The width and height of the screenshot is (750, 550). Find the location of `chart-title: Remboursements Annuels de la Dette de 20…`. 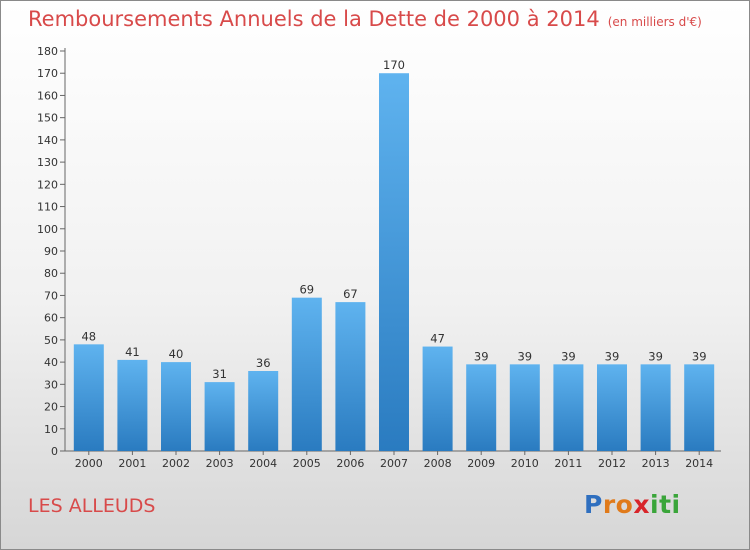

chart-title: Remboursements Annuels de la Dette de 20… is located at coordinates (365, 19).